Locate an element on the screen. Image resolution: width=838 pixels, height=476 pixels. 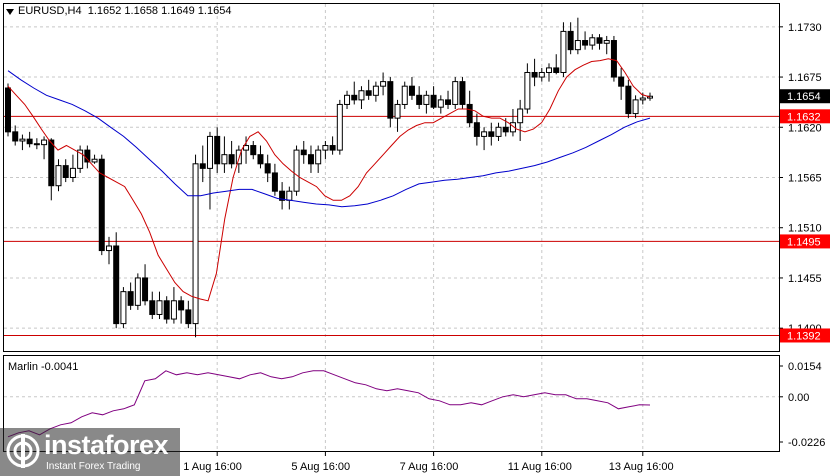
marlin-oscillator-line is located at coordinates (329, 404).